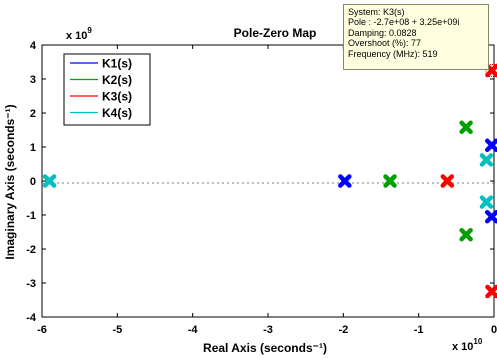  What do you see at coordinates (462, 347) in the screenshot?
I see `x-exponent-base: x 10` at bounding box center [462, 347].